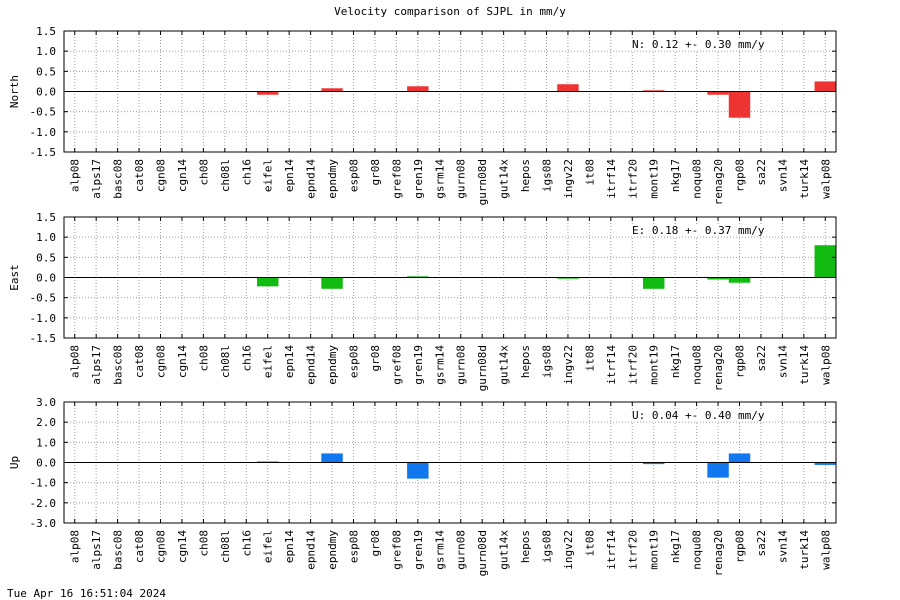 The image size is (900, 600). Describe the element at coordinates (43, 298) in the screenshot. I see `y-tick-label: -0.5` at that location.